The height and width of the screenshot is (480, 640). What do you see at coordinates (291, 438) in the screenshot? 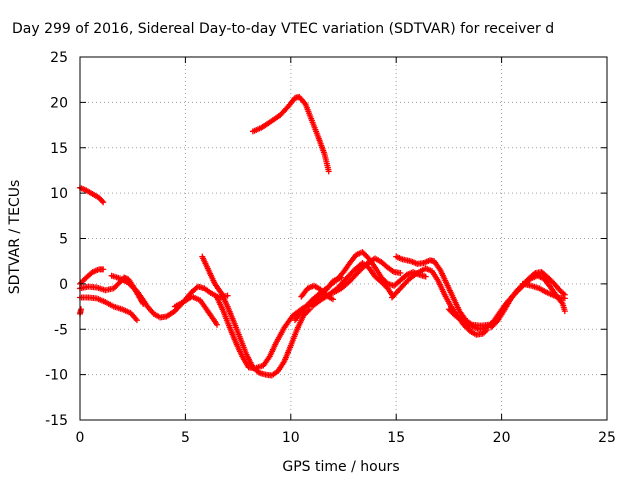
I see `x-tick-label: 10` at bounding box center [291, 438].